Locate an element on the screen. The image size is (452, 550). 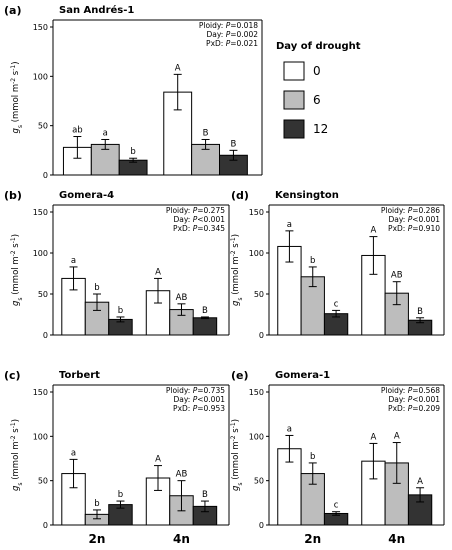
stat-line: PxD: P=0.953 is located at coordinates (199, 408).